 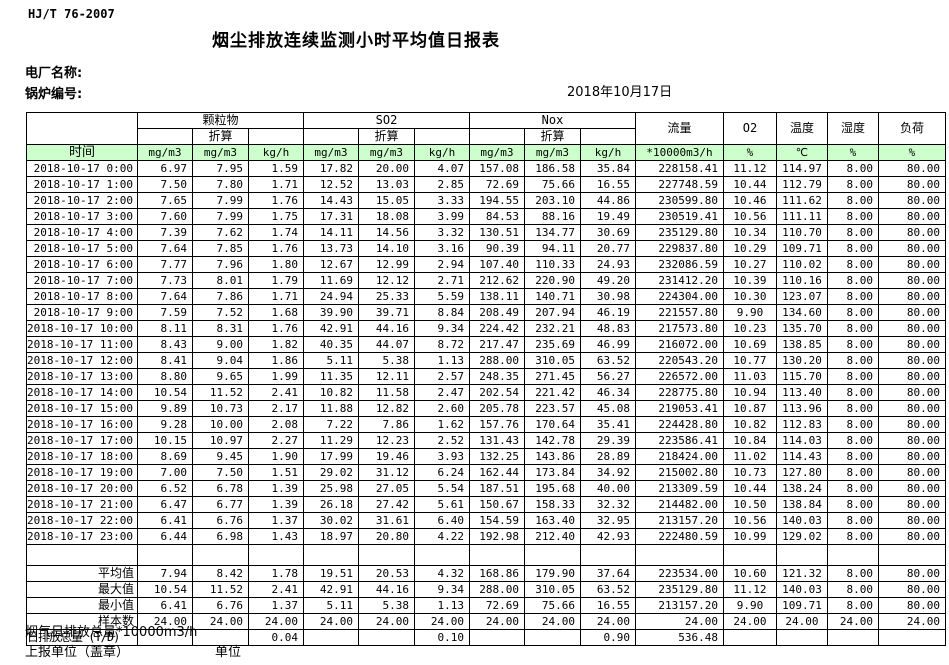 What do you see at coordinates (82, 264) in the screenshot?
I see `time-cell: 2018-10-17 6:00` at bounding box center [82, 264].